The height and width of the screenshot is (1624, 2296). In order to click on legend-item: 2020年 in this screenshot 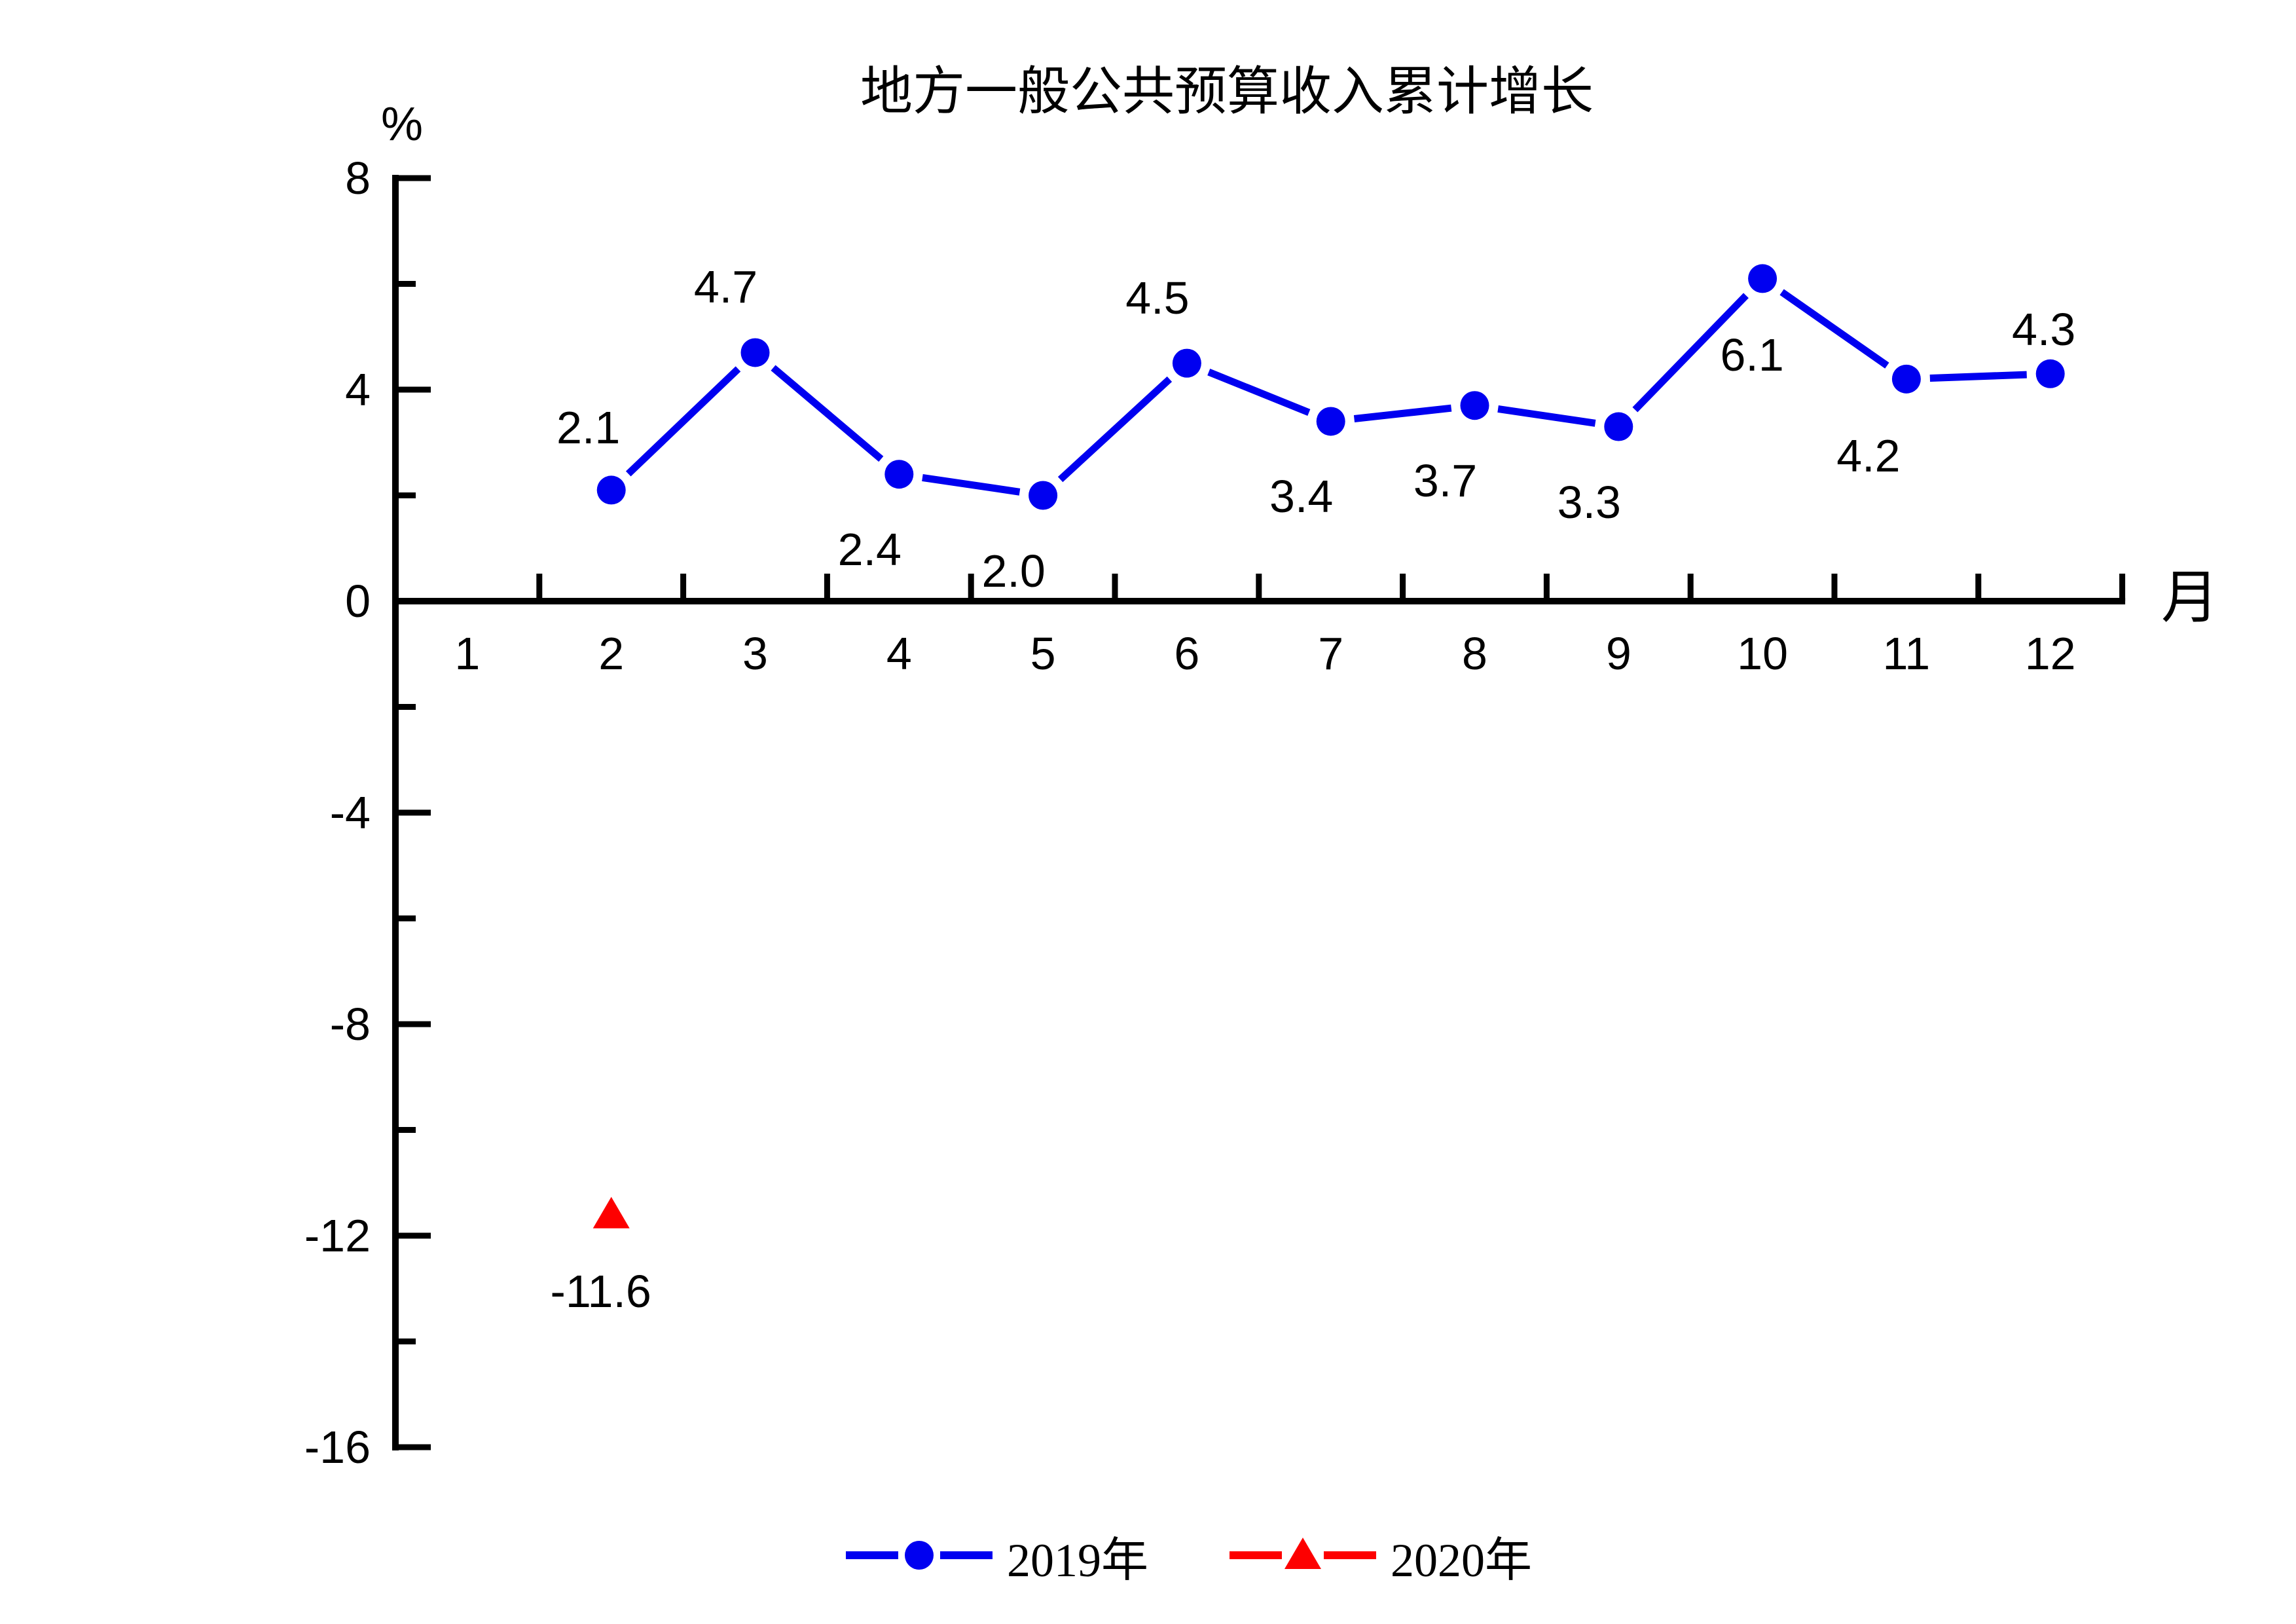, I will do `click(1379, 1555)`.